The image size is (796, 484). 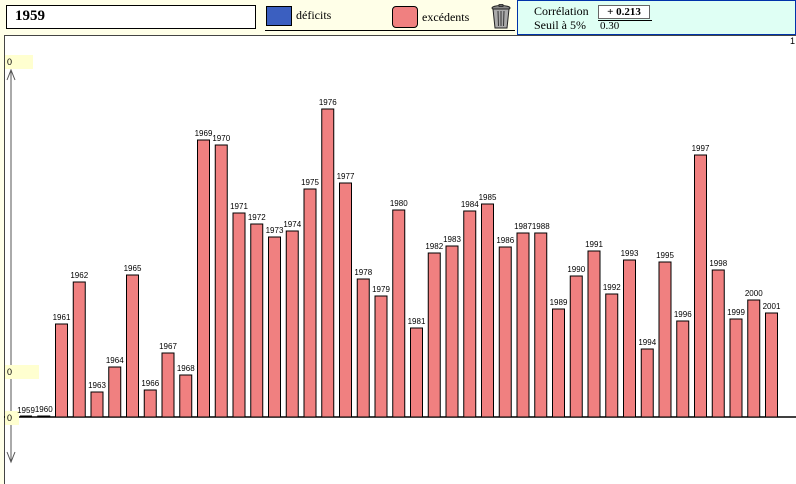 I want to click on bar-label-1971: 1971, so click(x=239, y=206).